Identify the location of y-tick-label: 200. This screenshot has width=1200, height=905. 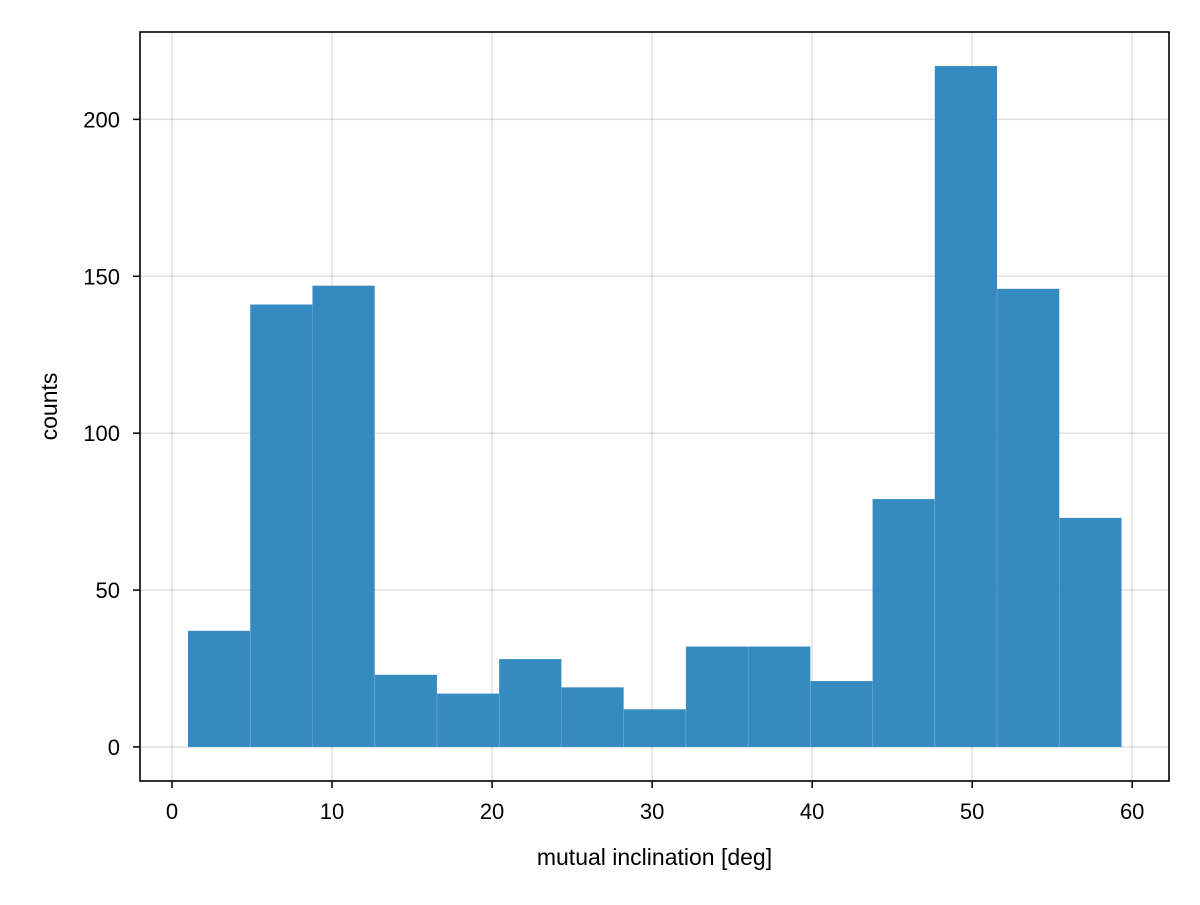
(101, 119).